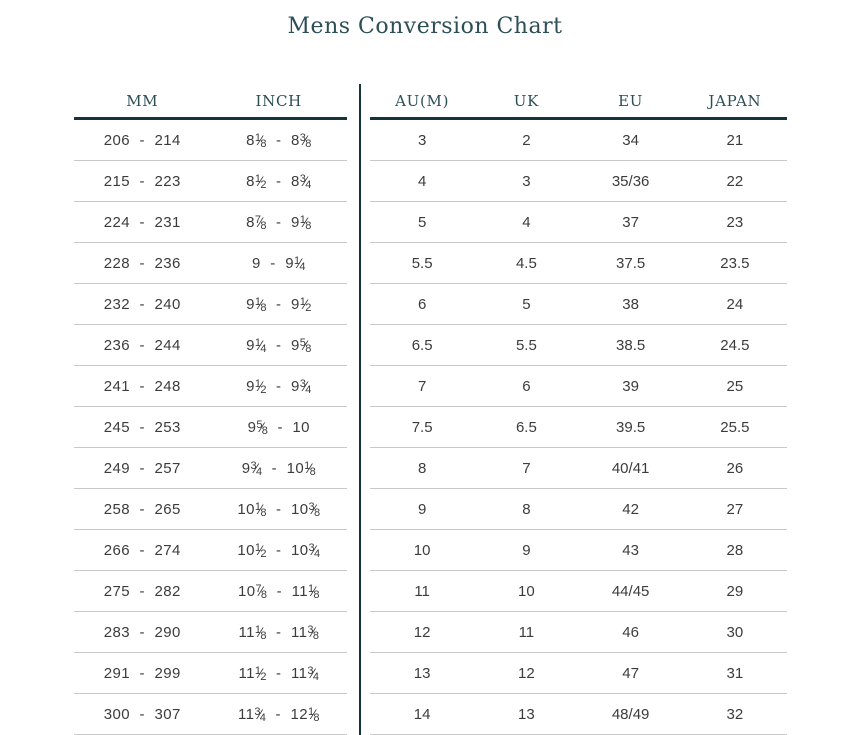 The width and height of the screenshot is (850, 735). I want to click on inch-range-cell: 93⁄4 - 101⁄8, so click(278, 468).